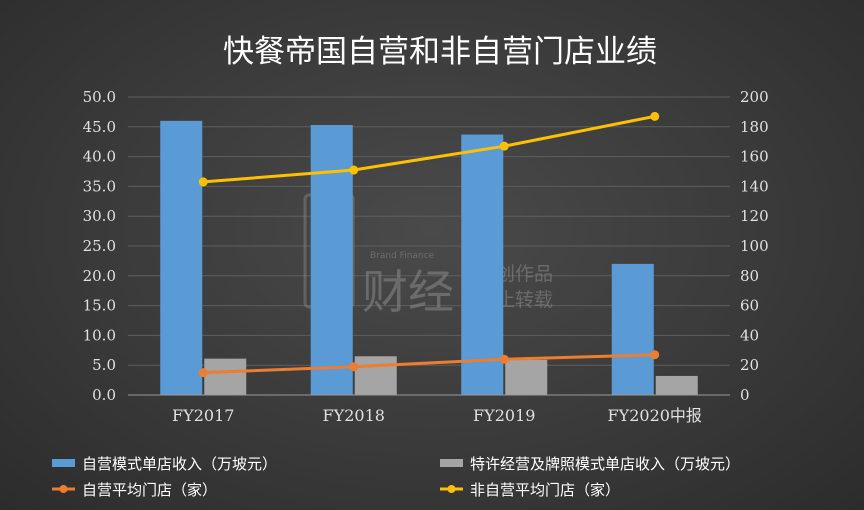 This screenshot has height=510, width=864. What do you see at coordinates (754, 157) in the screenshot?
I see `y-right-tick-label: 160` at bounding box center [754, 157].